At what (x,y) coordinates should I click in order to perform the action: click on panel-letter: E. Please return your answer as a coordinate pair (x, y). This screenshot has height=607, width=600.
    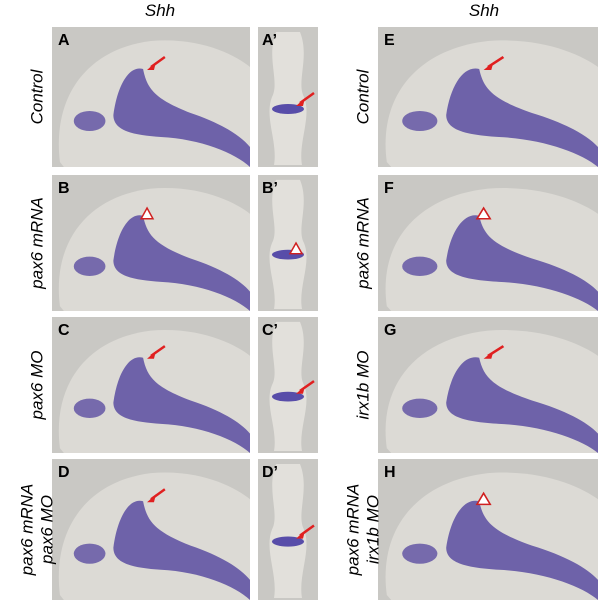
    Looking at the image, I should click on (389, 40).